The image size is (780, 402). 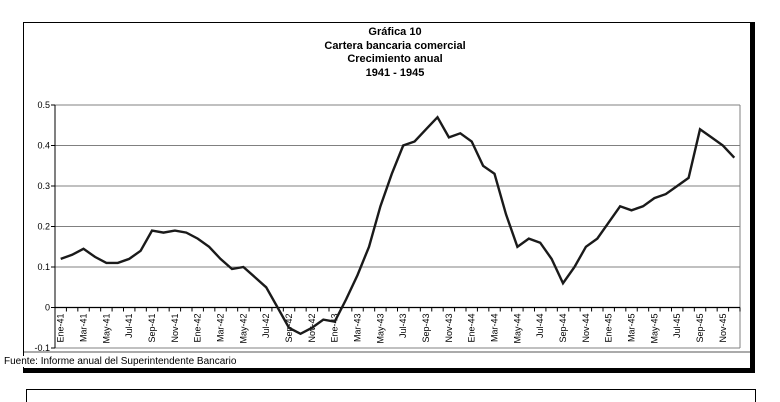 What do you see at coordinates (43, 146) in the screenshot?
I see `y-tick-label: 0.4` at bounding box center [43, 146].